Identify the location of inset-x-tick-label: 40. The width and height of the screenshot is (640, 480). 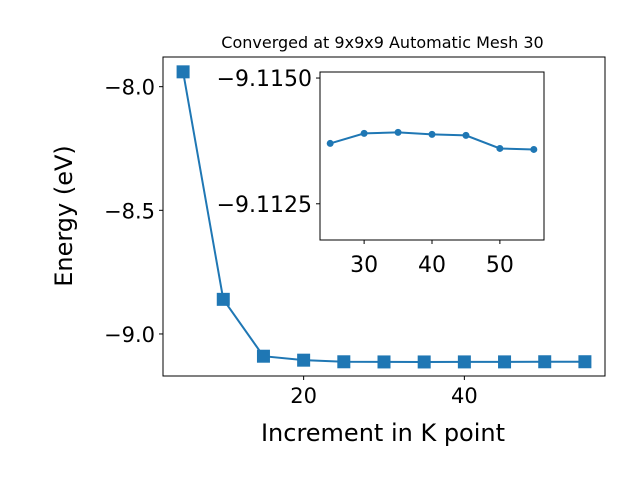
(432, 265).